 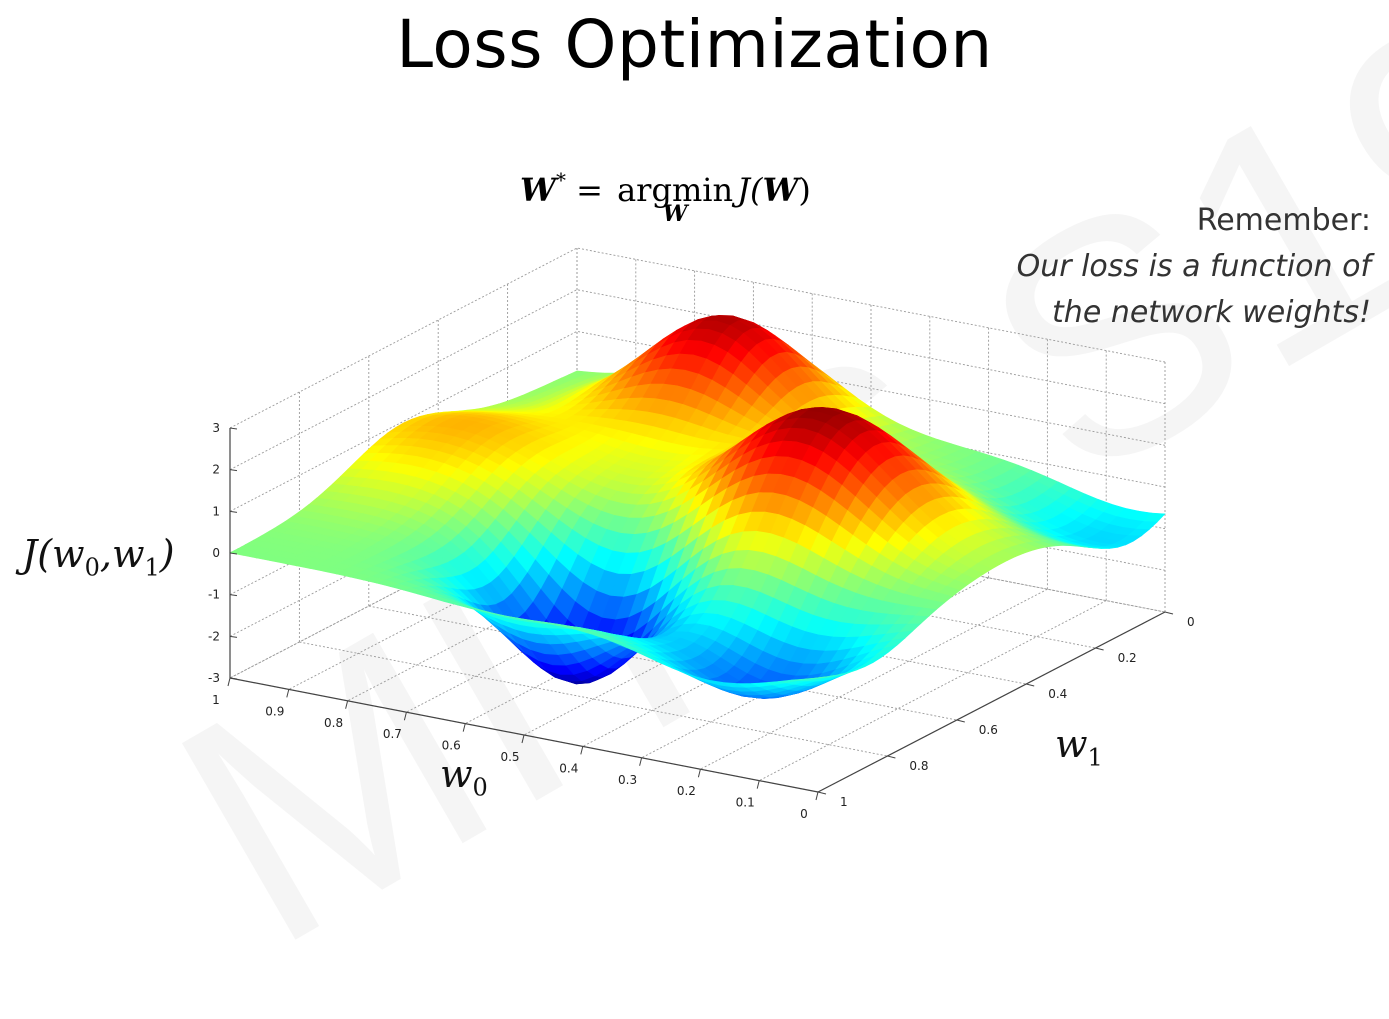 I want to click on tick-label-w0: 0.8, so click(x=333, y=723).